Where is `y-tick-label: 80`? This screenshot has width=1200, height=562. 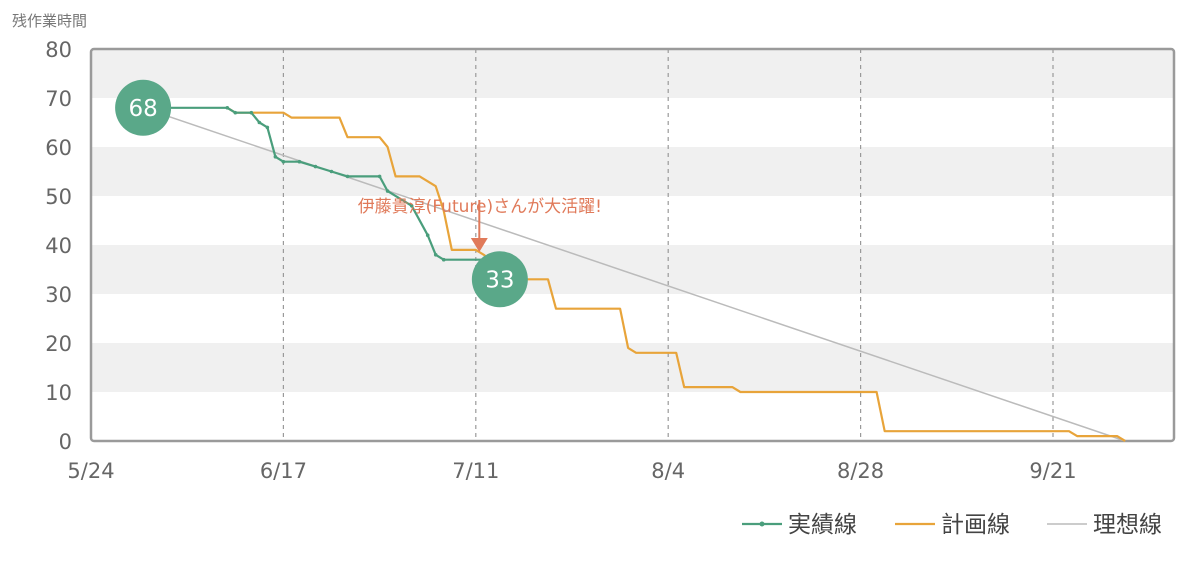 y-tick-label: 80 is located at coordinates (58, 50).